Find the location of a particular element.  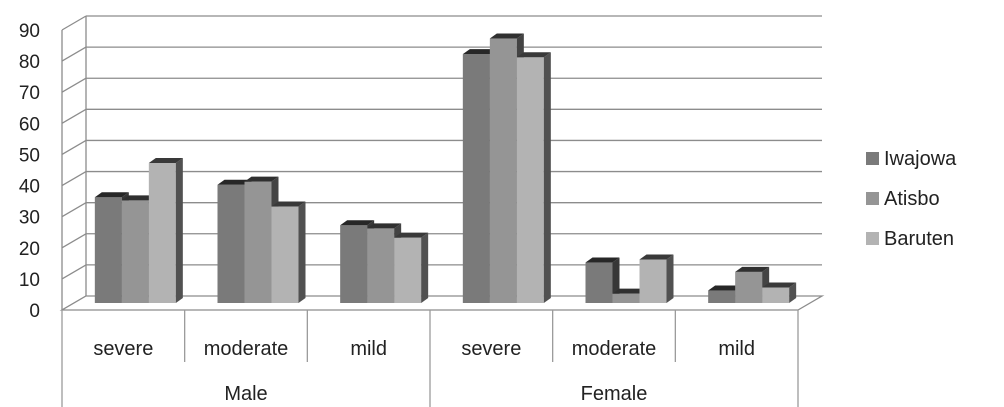

legend: Iwajowa Atisbo Baruten is located at coordinates (911, 199).